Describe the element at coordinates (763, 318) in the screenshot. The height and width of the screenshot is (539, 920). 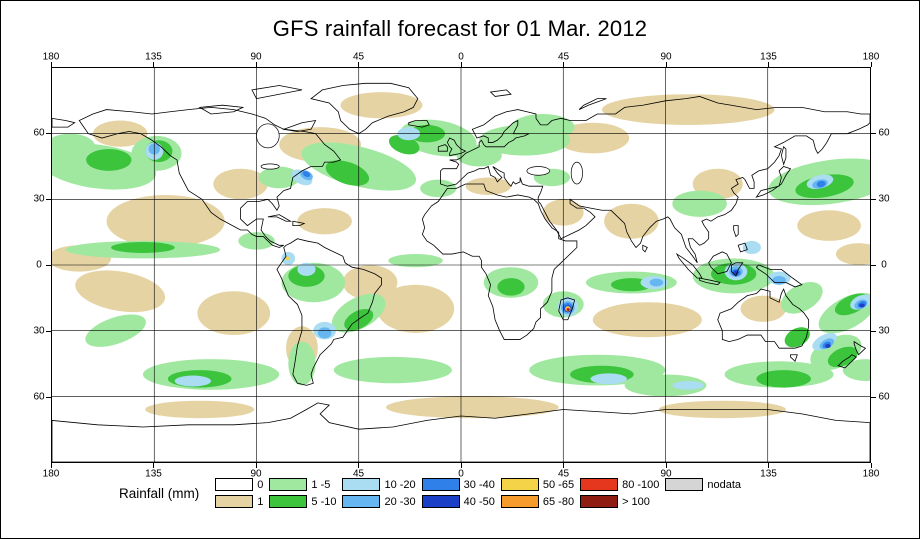
I see `coastline-australia` at that location.